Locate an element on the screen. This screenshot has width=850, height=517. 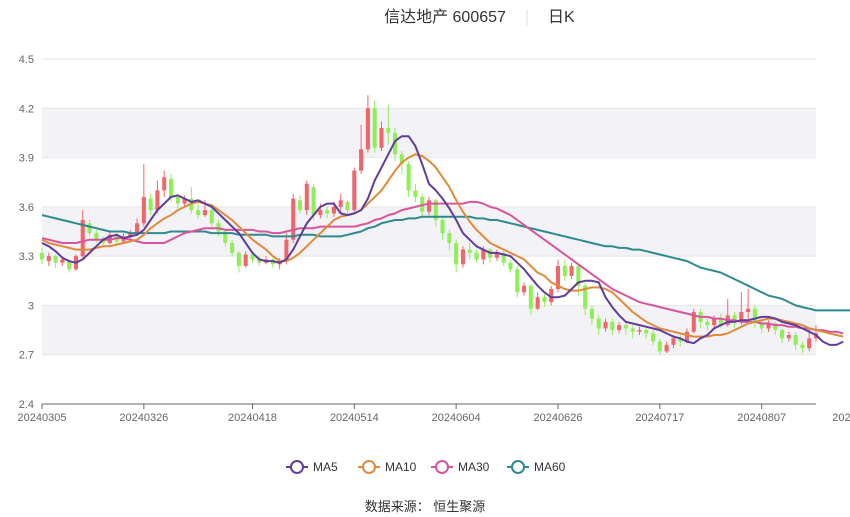
legend-item-ma10: MA10 is located at coordinates (387, 467).